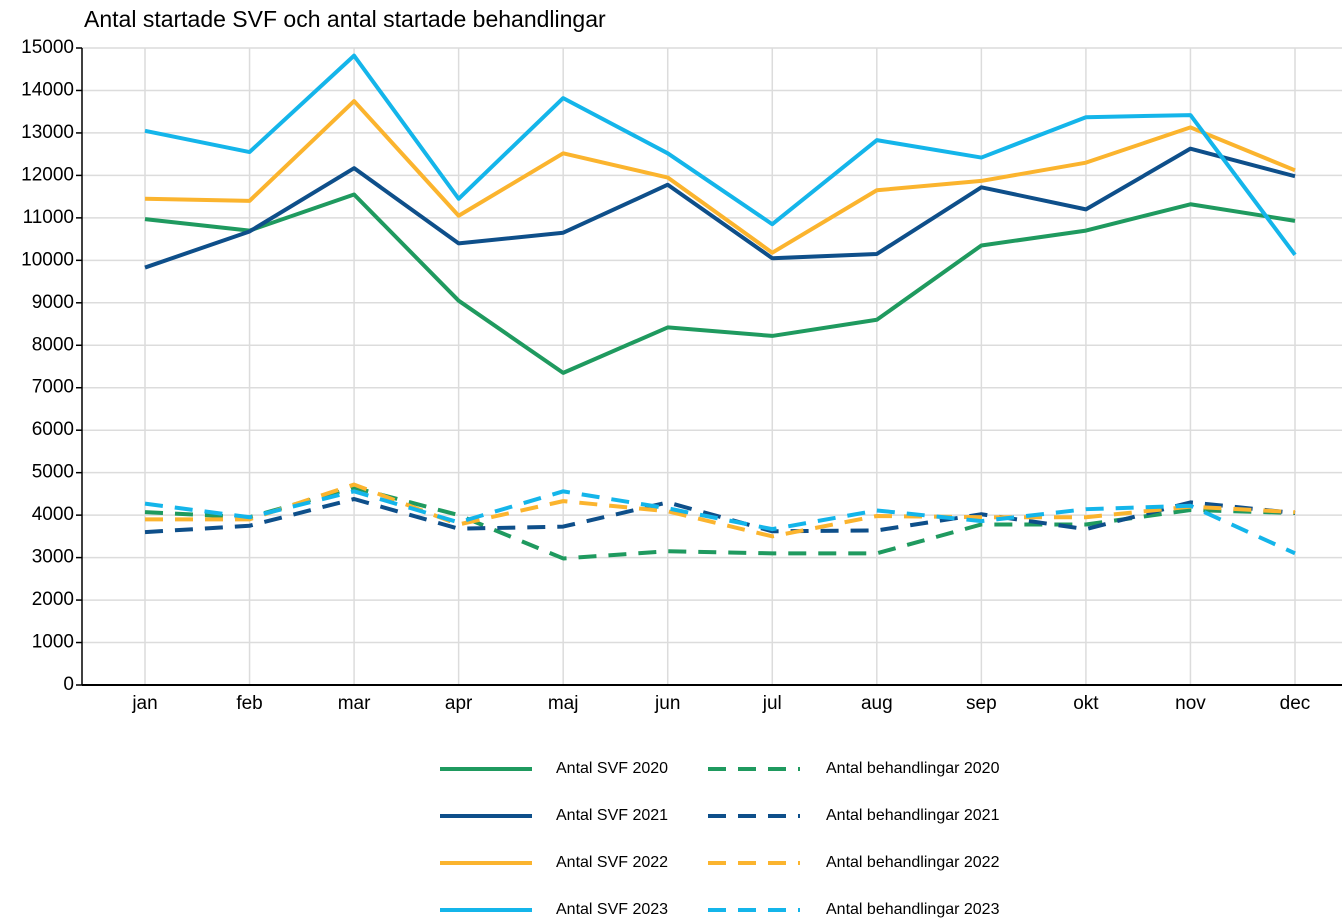 The width and height of the screenshot is (1342, 918). What do you see at coordinates (53, 429) in the screenshot?
I see `y-tick-label: 6000` at bounding box center [53, 429].